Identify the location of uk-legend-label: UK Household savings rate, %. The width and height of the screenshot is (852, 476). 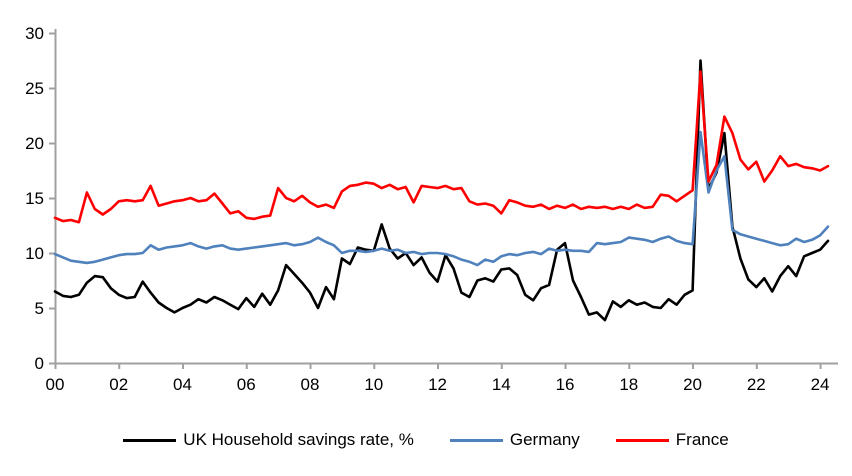
(298, 439).